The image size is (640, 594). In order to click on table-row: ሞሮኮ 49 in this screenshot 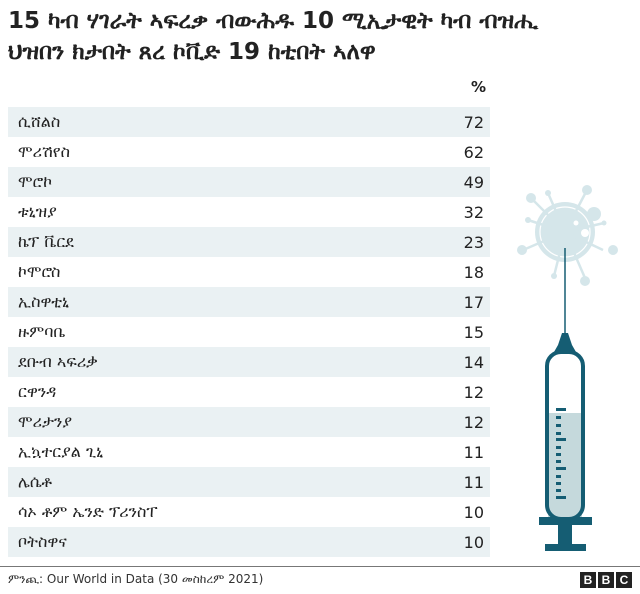, I will do `click(249, 182)`.